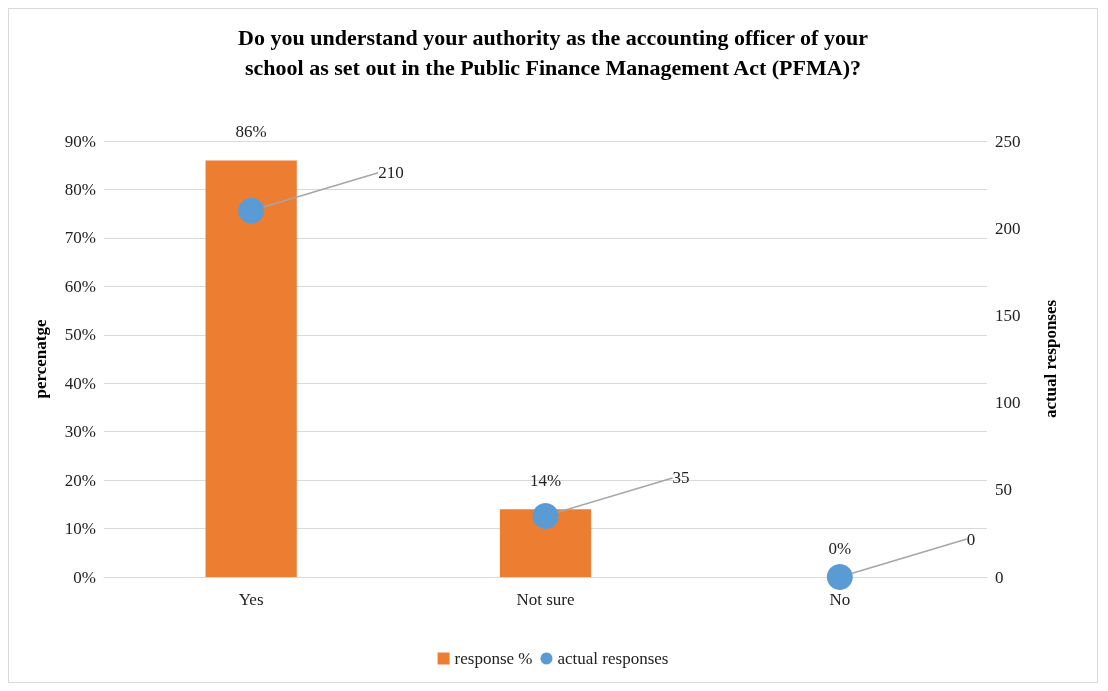  What do you see at coordinates (1008, 403) in the screenshot?
I see `y2-tick-label: 100` at bounding box center [1008, 403].